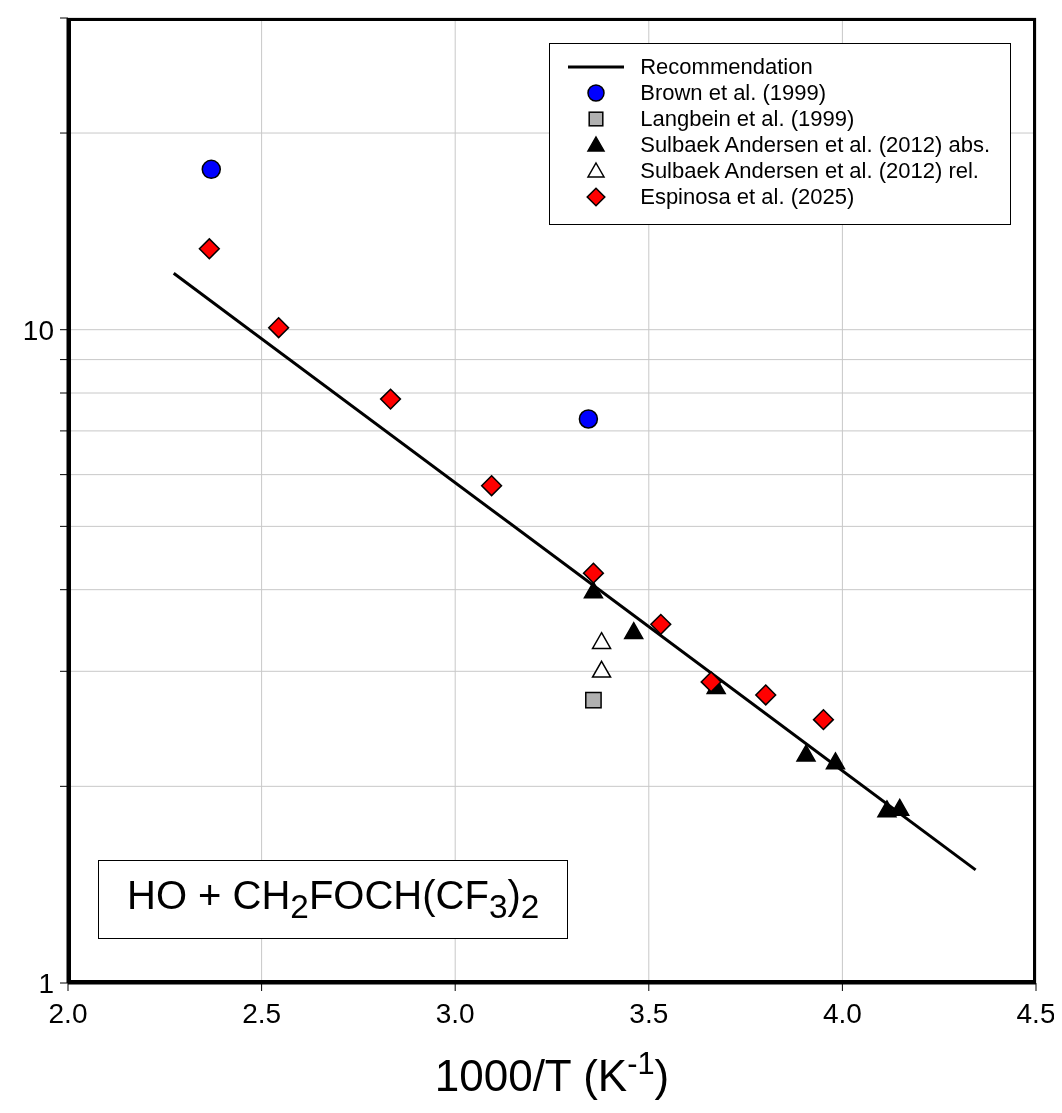 This screenshot has height=1113, width=1062. Describe the element at coordinates (842, 1013) in the screenshot. I see `x-tick-label: 4.0` at that location.